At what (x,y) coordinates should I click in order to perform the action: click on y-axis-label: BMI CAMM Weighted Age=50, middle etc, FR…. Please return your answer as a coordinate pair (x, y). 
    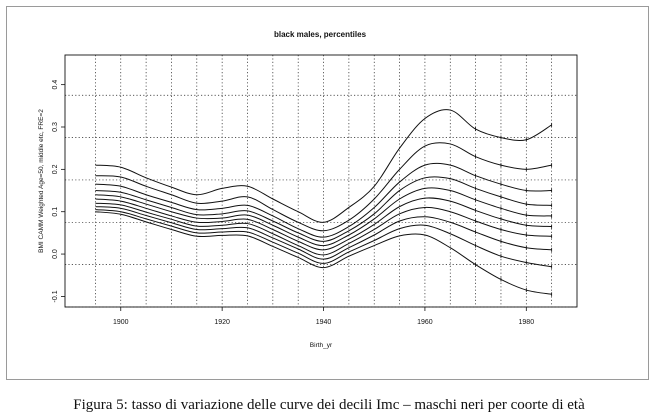
    Looking at the image, I should click on (41, 181).